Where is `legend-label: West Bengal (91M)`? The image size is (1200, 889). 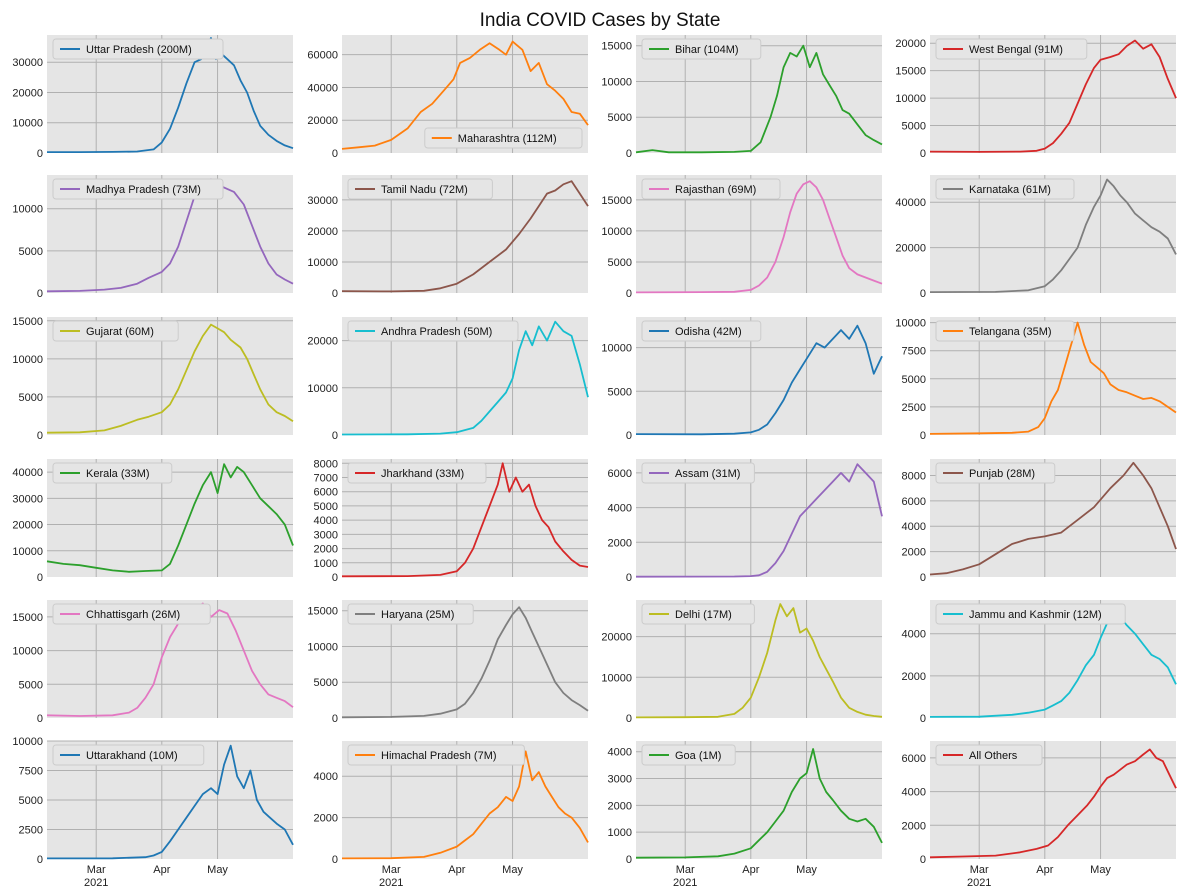
legend-label: West Bengal (91M) is located at coordinates (1016, 50).